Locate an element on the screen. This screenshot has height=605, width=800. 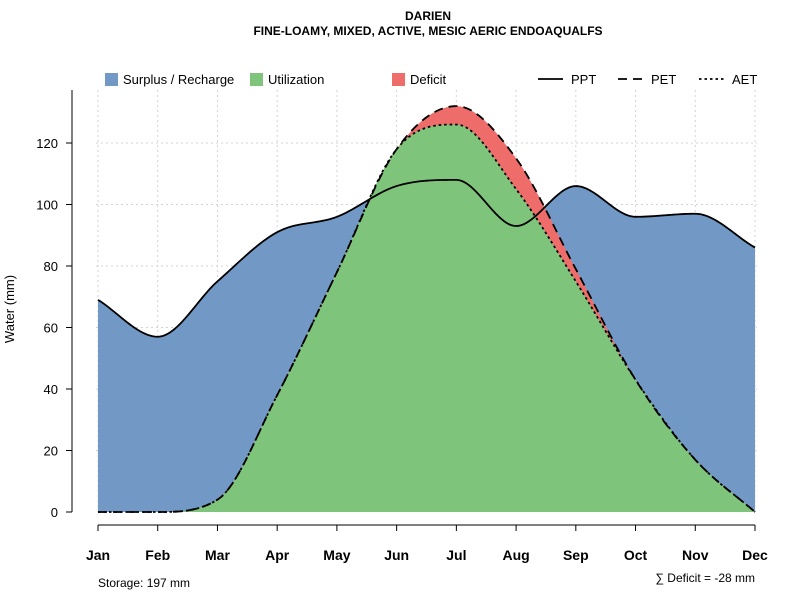
legend-label: AET is located at coordinates (744, 79).